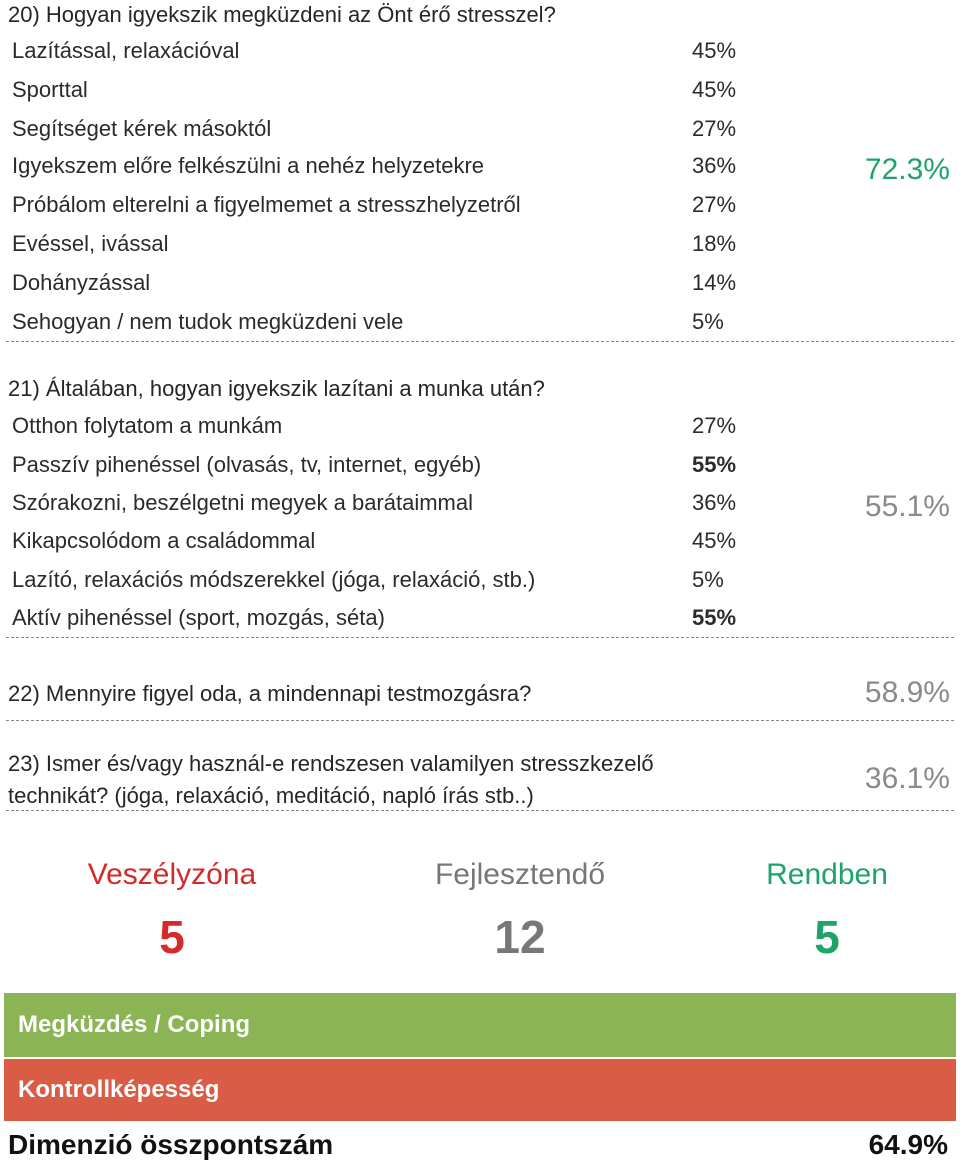  Describe the element at coordinates (198, 617) in the screenshot. I see `q21-option-label: Aktív pihenéssel (sport, mozgás, séta)` at that location.